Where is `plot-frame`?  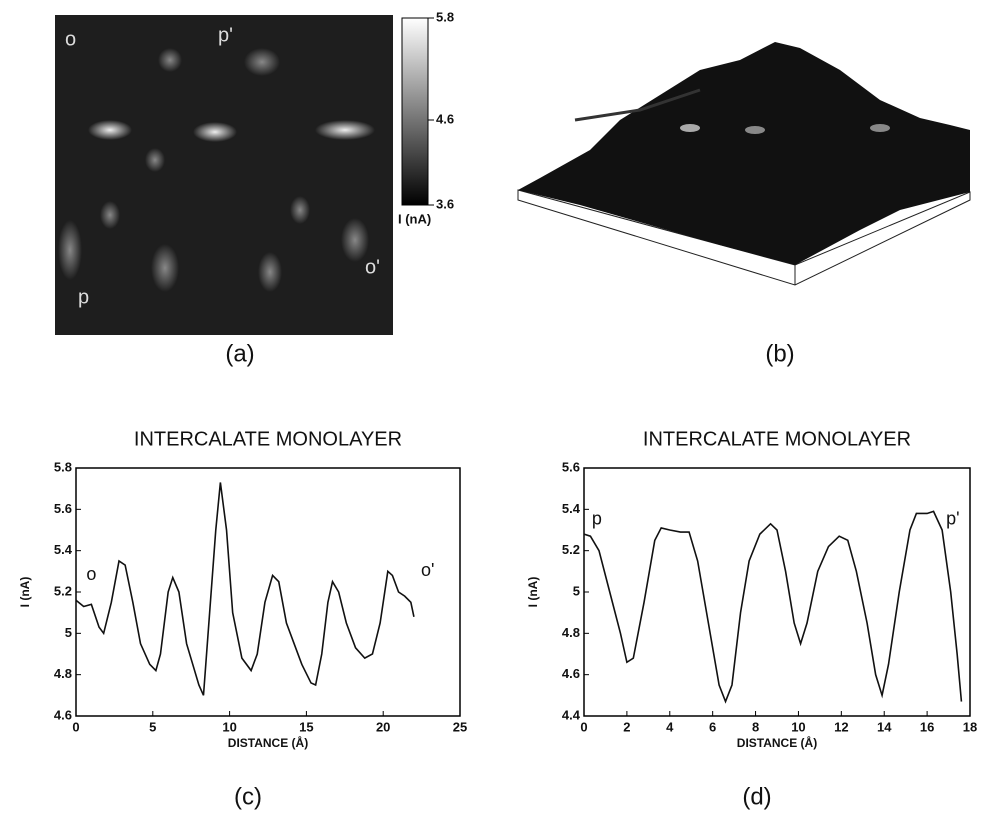 plot-frame is located at coordinates (777, 592).